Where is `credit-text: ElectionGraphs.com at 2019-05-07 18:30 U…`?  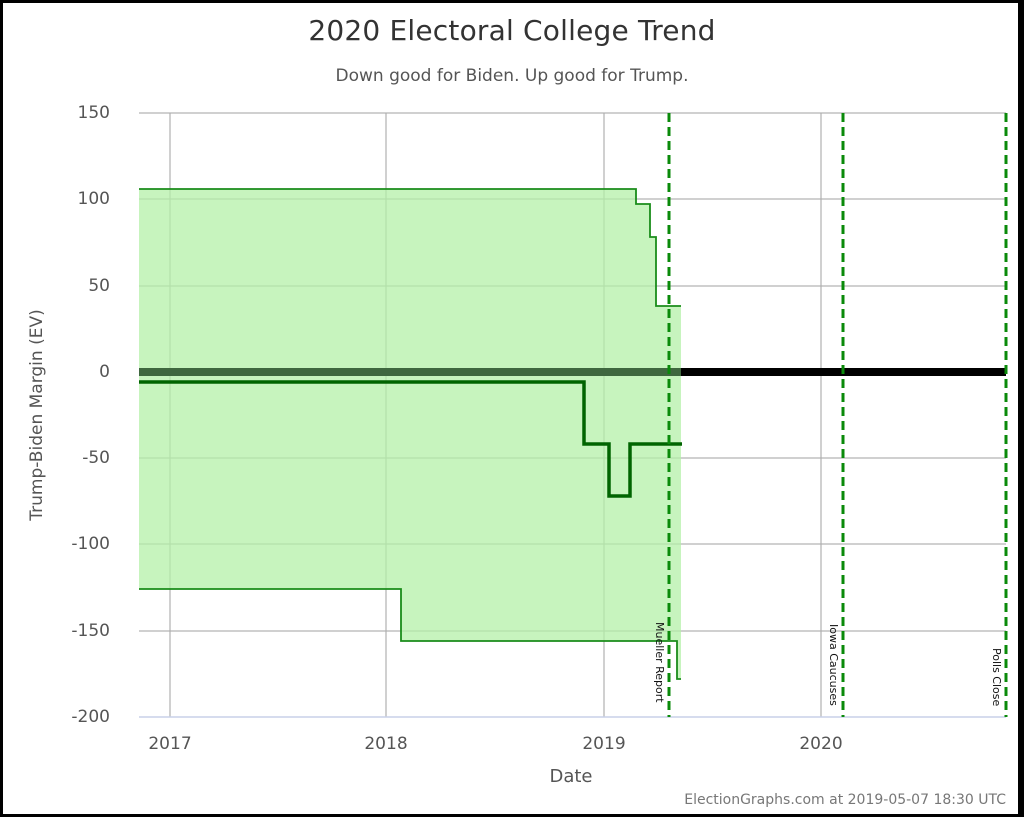 credit-text: ElectionGraphs.com at 2019-05-07 18:30 U… is located at coordinates (845, 800).